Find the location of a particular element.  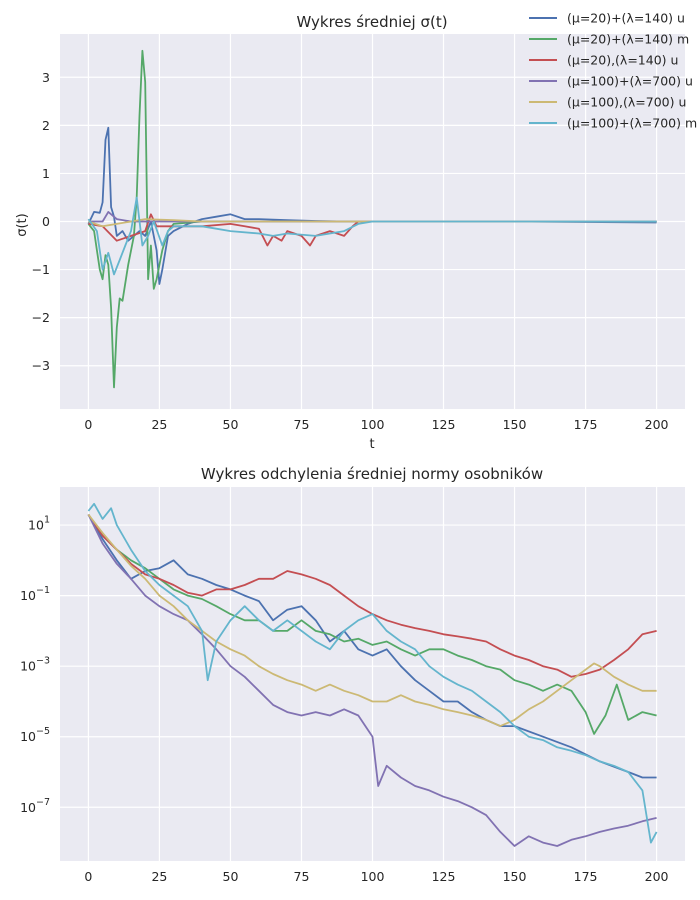

legend-entry: (μ=100)+(λ=700) u is located at coordinates (630, 81).